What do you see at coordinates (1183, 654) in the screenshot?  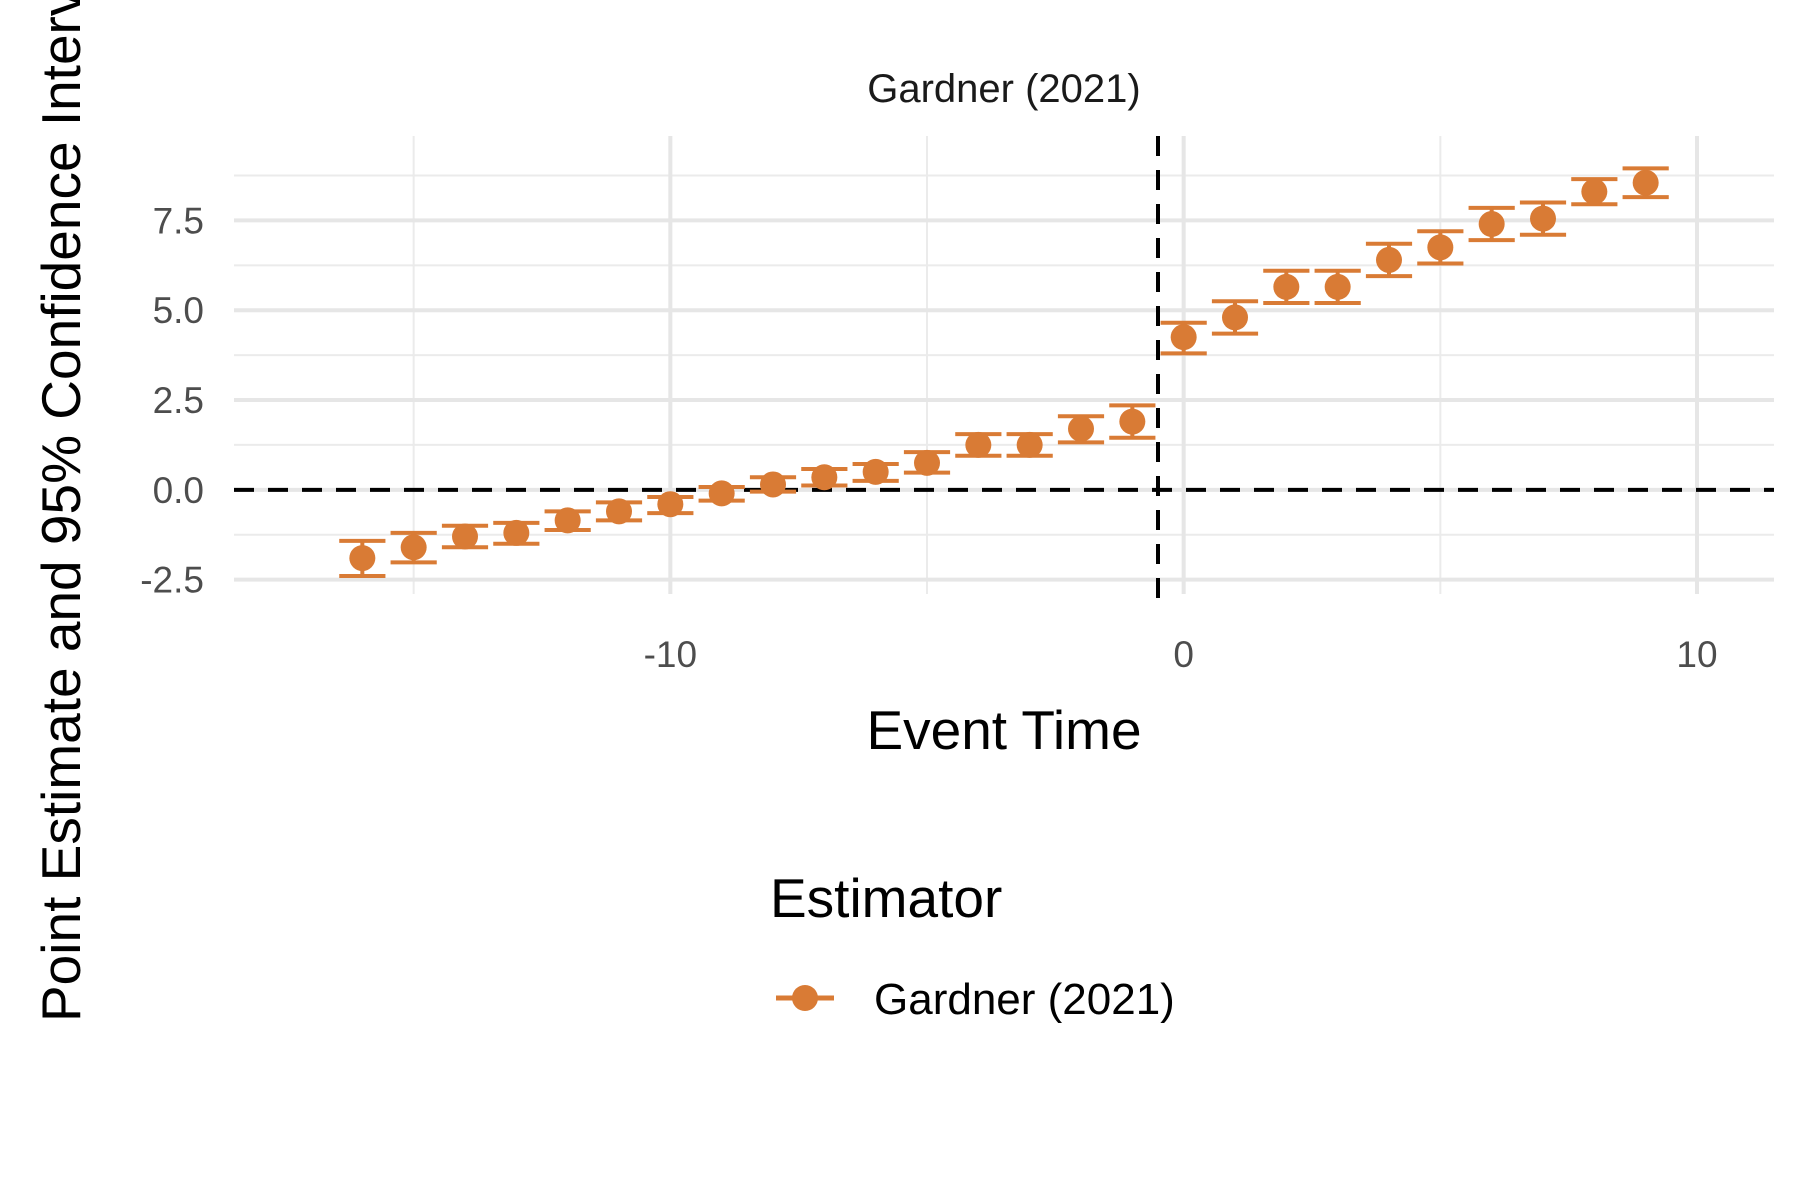 I see `x-tick-label: 0` at bounding box center [1183, 654].